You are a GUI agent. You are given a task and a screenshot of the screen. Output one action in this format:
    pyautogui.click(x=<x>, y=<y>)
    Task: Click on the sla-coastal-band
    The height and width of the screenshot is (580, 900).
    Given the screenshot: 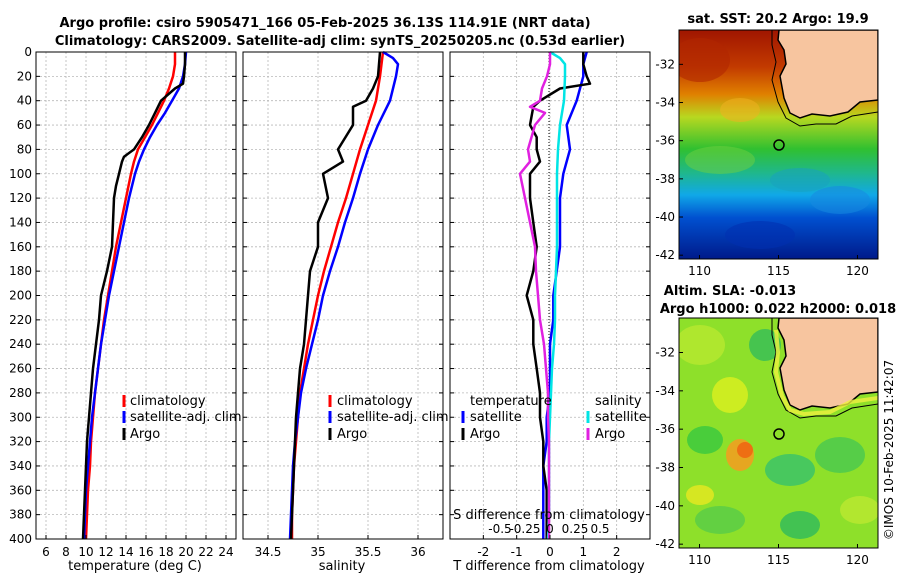 What is the action you would take?
    pyautogui.click(x=825, y=373)
    